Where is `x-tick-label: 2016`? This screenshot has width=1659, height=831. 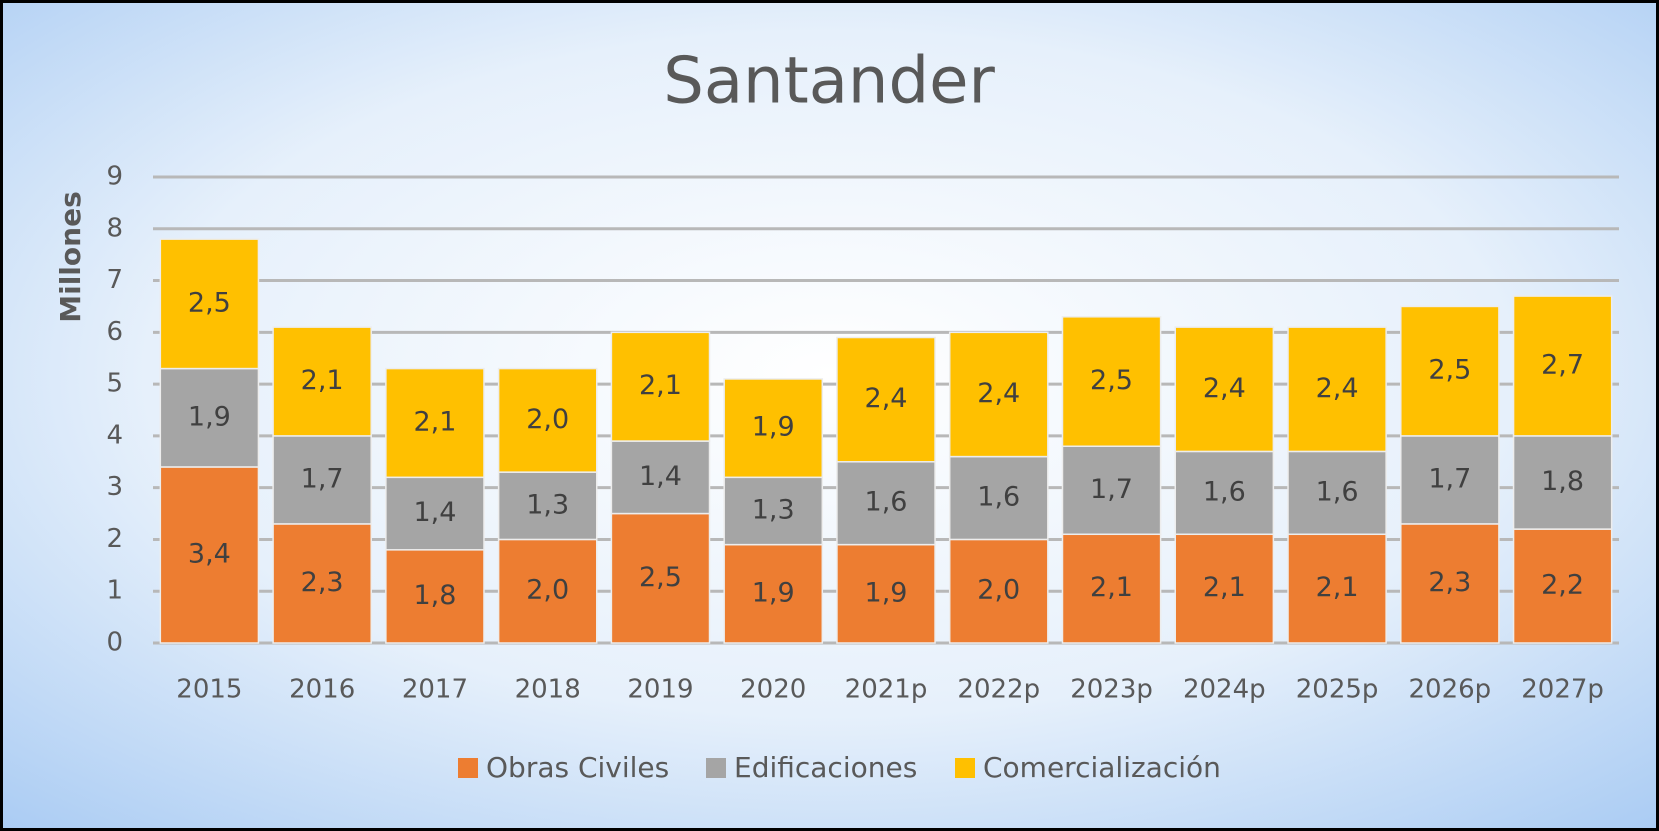 x-tick-label: 2016 is located at coordinates (322, 690).